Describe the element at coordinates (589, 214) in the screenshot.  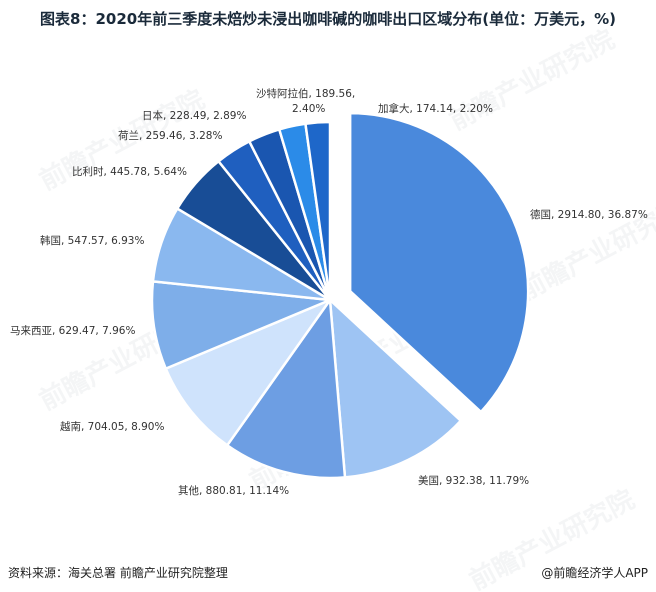
I see `slice-label-1: 德国, 2914.80, 36.87%` at that location.